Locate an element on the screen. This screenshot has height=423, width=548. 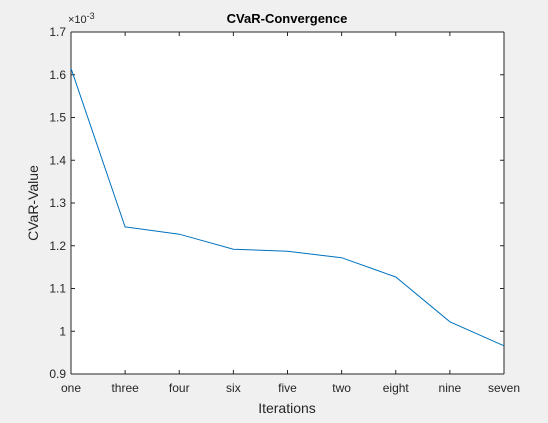
y-tick-label: 1 is located at coordinates (62, 331).